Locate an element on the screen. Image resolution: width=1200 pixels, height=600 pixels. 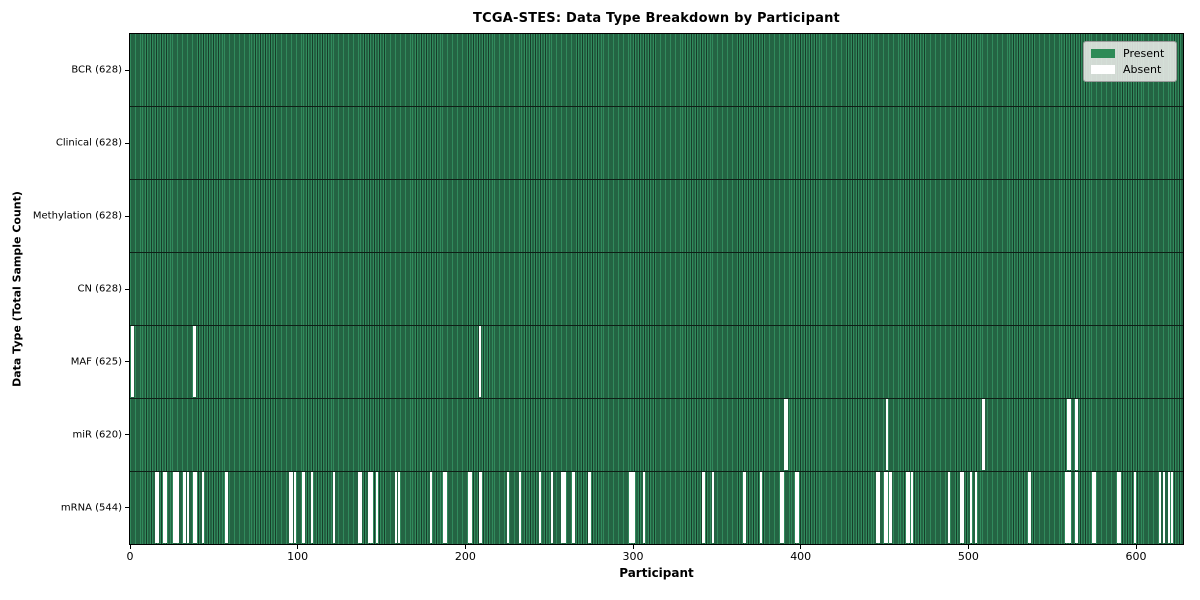
y-tick-label: mRNA (544) is located at coordinates (91, 508).